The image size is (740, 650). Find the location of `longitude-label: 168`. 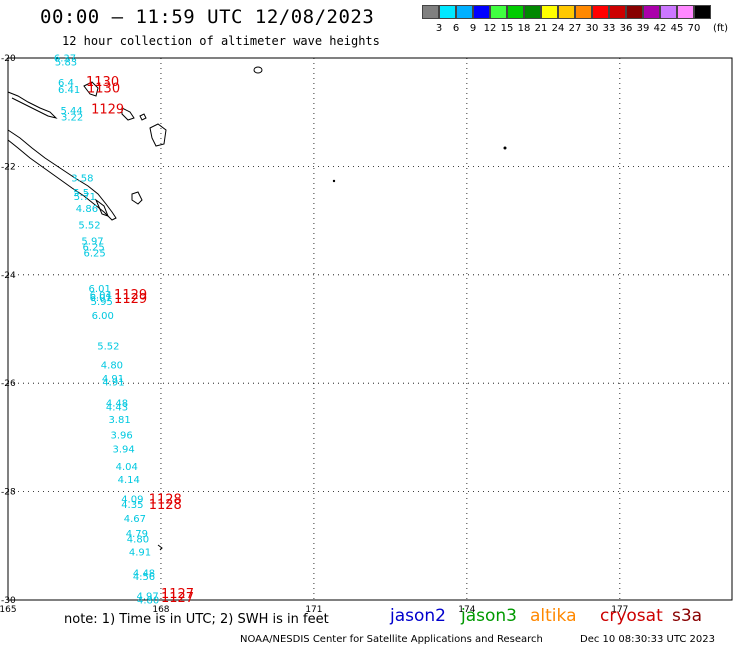

longitude-label: 168 is located at coordinates (160, 610).